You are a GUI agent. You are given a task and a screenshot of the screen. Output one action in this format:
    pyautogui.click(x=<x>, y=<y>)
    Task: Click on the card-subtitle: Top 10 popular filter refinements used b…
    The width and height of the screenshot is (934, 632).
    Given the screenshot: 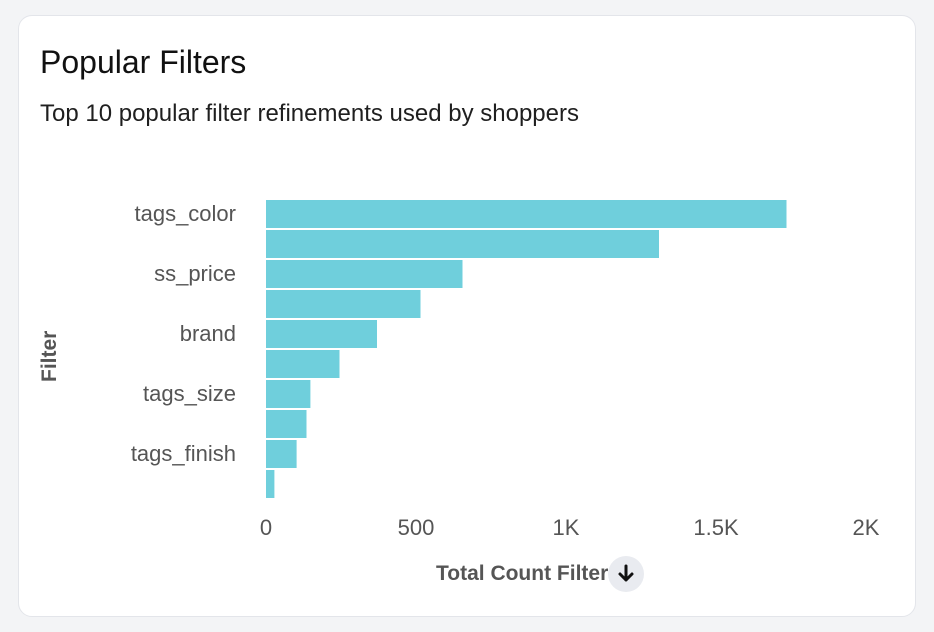 What is the action you would take?
    pyautogui.click(x=309, y=113)
    